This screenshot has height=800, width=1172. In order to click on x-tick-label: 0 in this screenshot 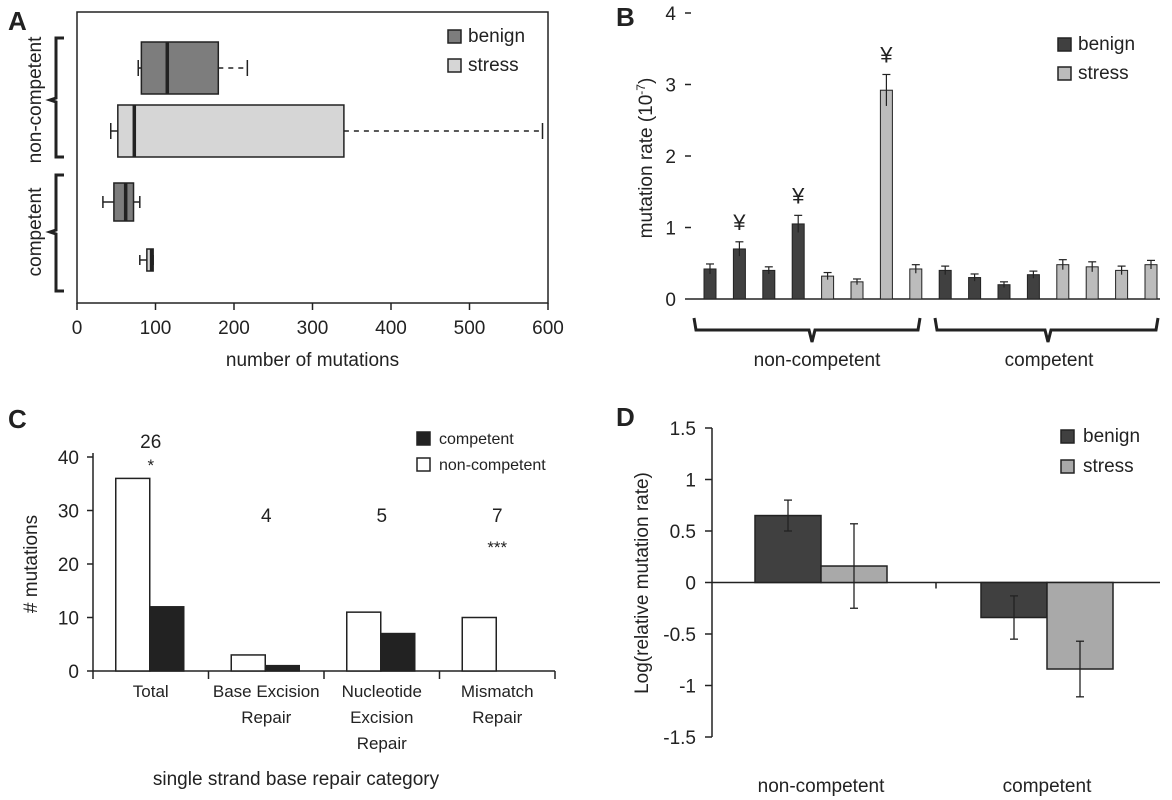, I will do `click(77, 328)`.